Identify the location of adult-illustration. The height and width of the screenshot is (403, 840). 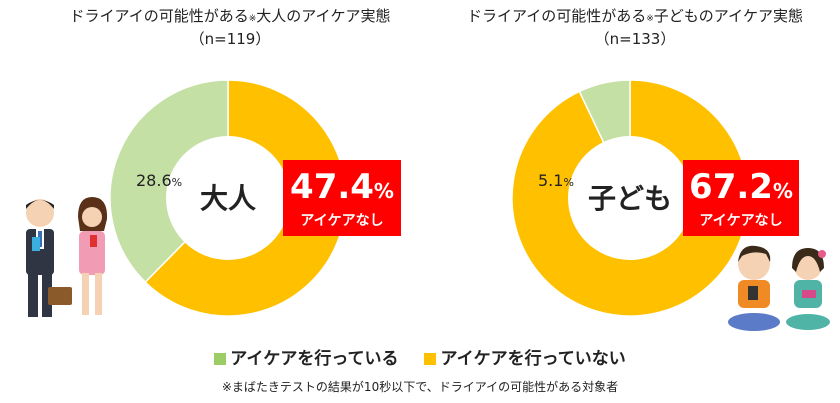
(67, 257).